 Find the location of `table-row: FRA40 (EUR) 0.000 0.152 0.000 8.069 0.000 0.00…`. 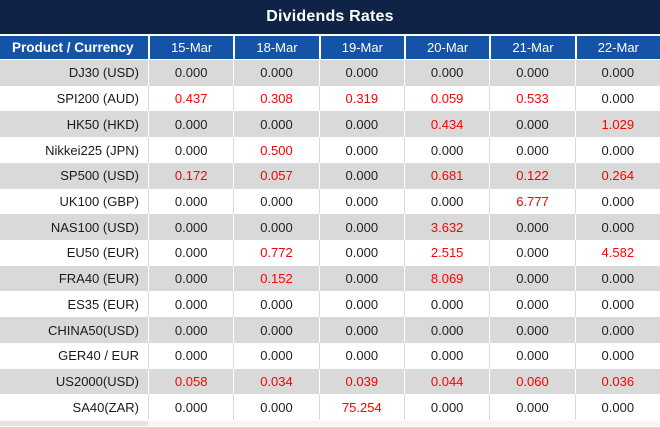

table-row: FRA40 (EUR) 0.000 0.152 0.000 8.069 0.000 0.00… is located at coordinates (330, 278).